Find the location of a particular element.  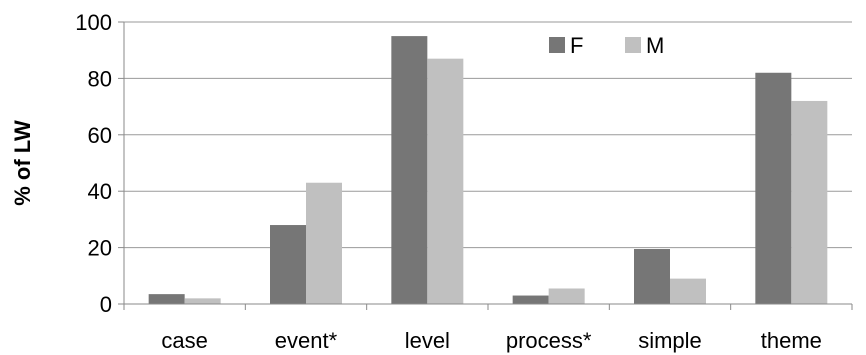

x-tick-label: theme is located at coordinates (791, 340).